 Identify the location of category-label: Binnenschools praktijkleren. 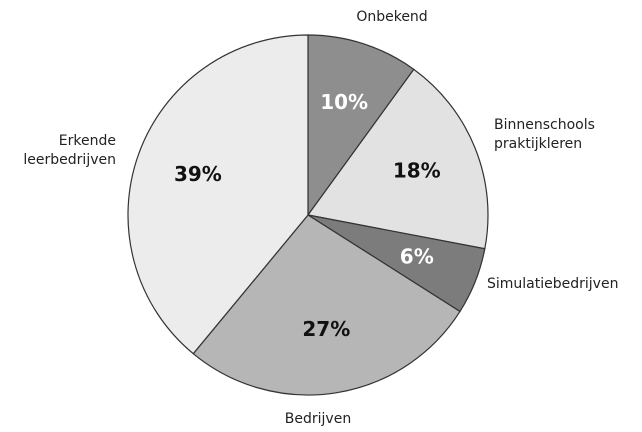
(544, 134).